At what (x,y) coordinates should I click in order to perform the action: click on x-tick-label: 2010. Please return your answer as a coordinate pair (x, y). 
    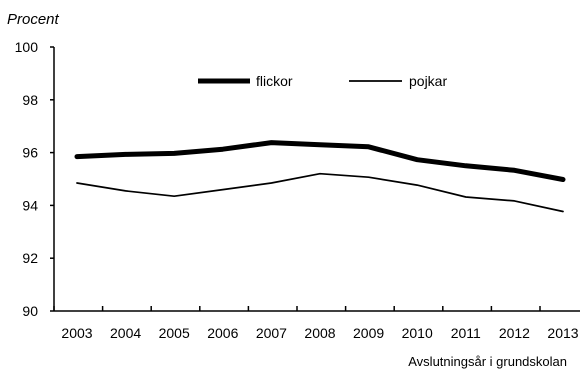
    Looking at the image, I should click on (417, 333).